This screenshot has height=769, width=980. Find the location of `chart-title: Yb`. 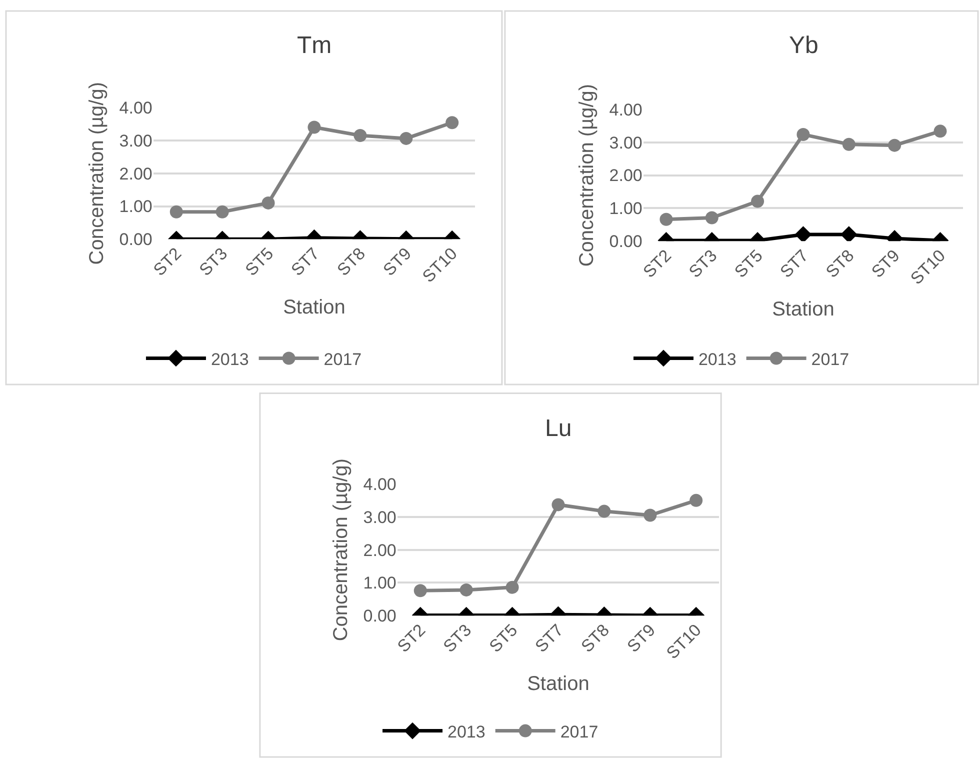

chart-title: Yb is located at coordinates (803, 45).